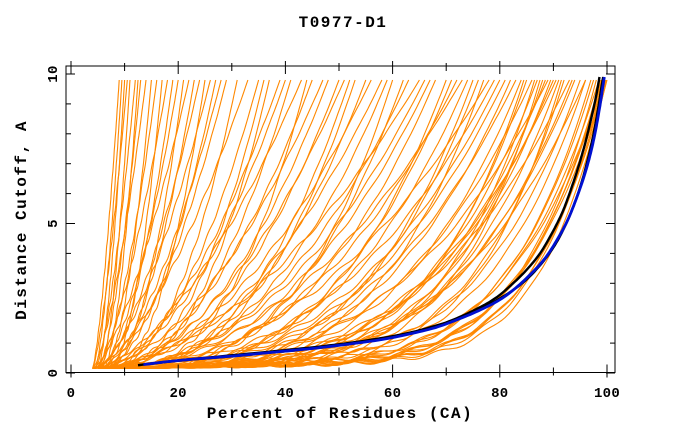 Image resolution: width=680 pixels, height=440 pixels. What do you see at coordinates (392, 394) in the screenshot?
I see `x-tick-label: 60` at bounding box center [392, 394].